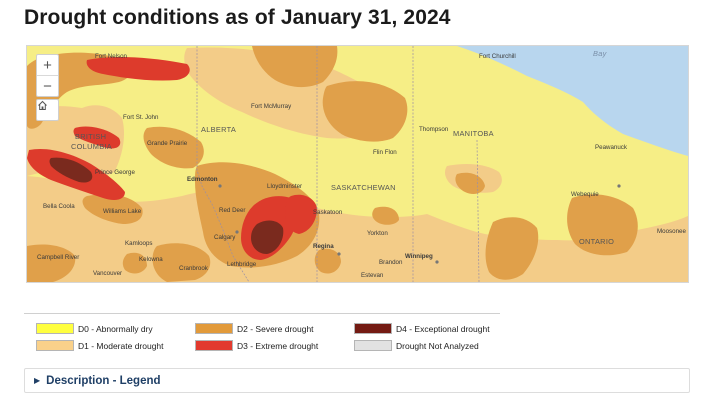  What do you see at coordinates (91, 146) in the screenshot?
I see `label-columbia: COLUMBIA` at bounding box center [91, 146].